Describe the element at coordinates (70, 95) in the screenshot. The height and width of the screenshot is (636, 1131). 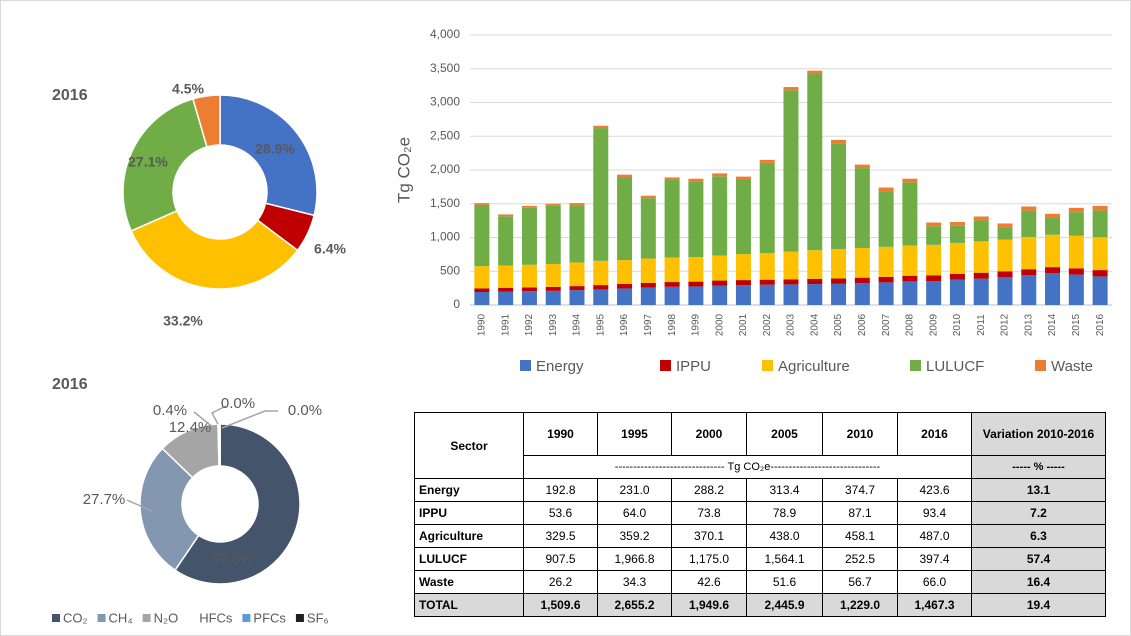
I see `chart-title: 2016` at that location.